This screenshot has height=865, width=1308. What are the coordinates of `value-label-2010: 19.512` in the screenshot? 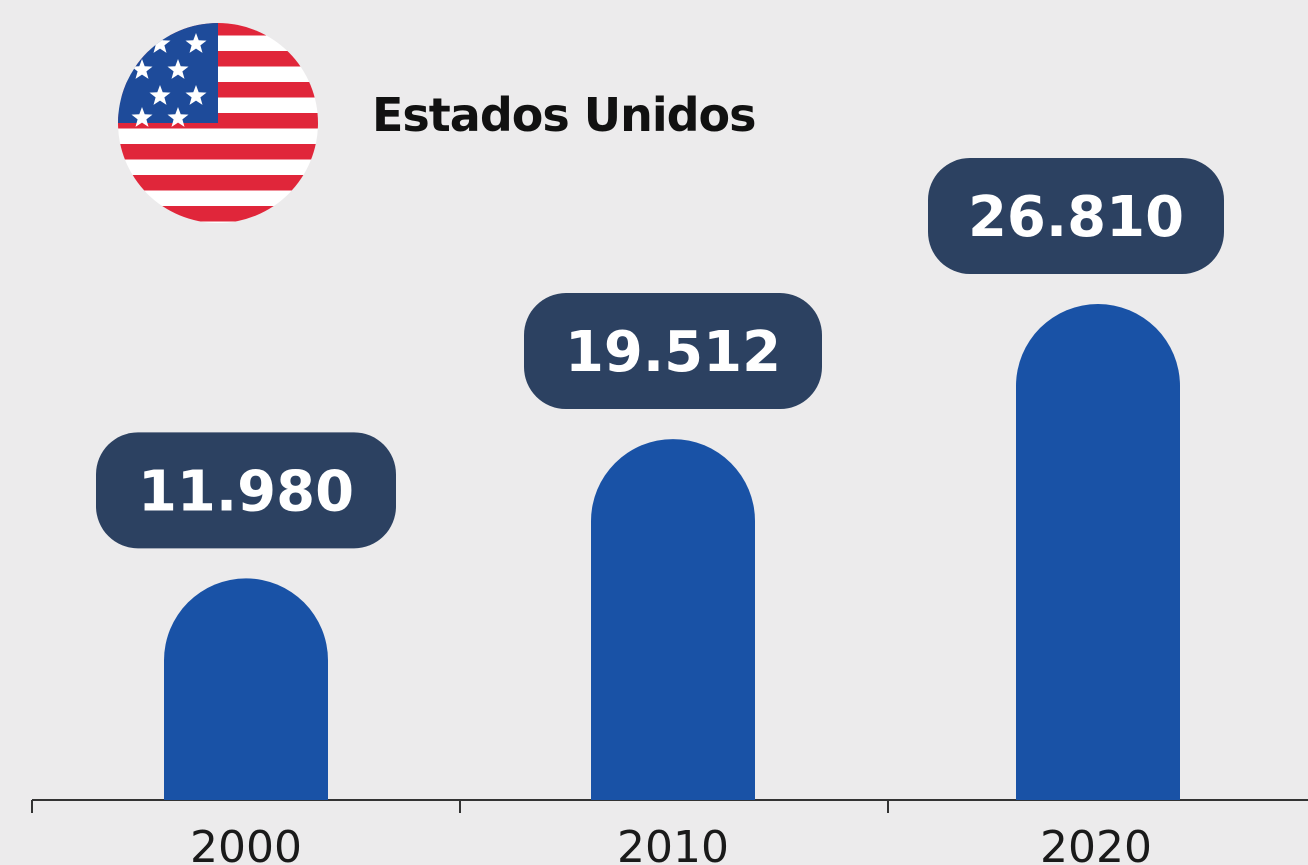 It's located at (673, 352).